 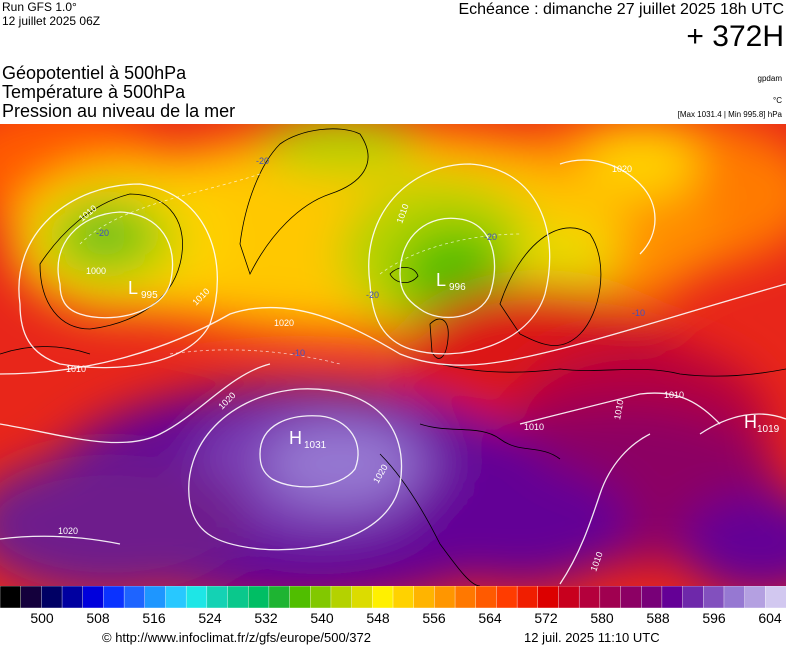 What do you see at coordinates (607, 207) in the screenshot?
I see `isobar-1020-northeast` at bounding box center [607, 207].